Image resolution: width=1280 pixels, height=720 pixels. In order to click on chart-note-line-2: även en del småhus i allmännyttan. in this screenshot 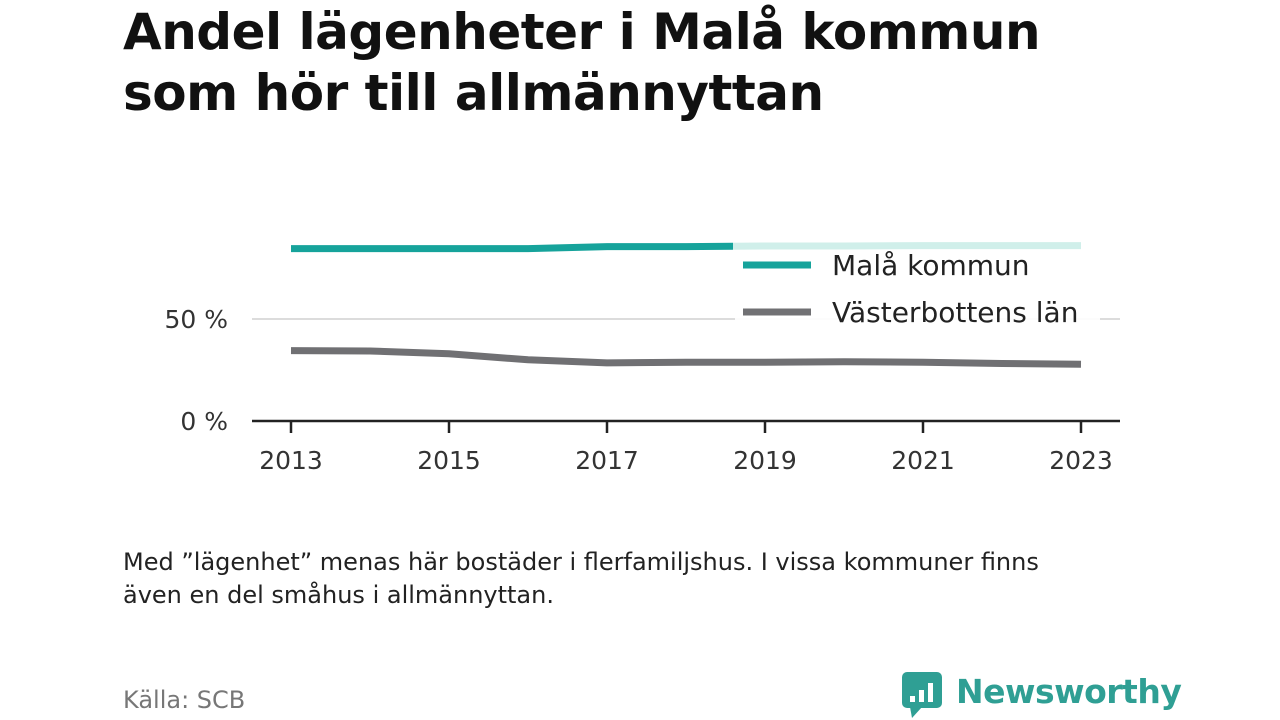, I will do `click(338, 595)`.